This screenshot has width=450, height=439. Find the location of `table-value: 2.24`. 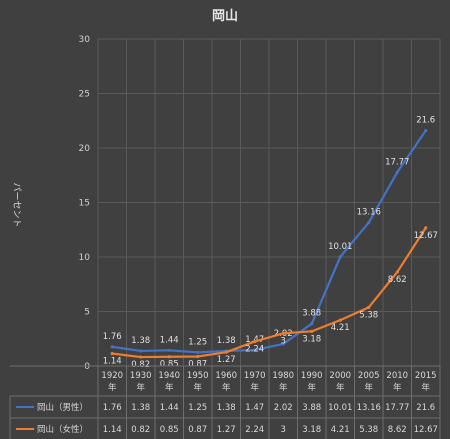

table-value: 2.24 is located at coordinates (254, 430).